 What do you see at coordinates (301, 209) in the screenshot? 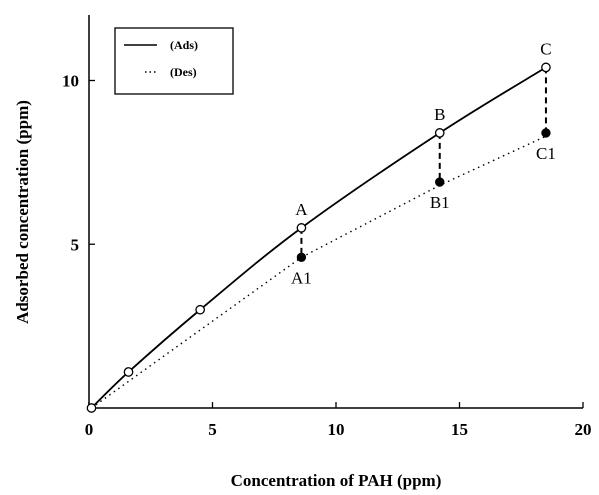
I see `annotation-label: A` at bounding box center [301, 209].